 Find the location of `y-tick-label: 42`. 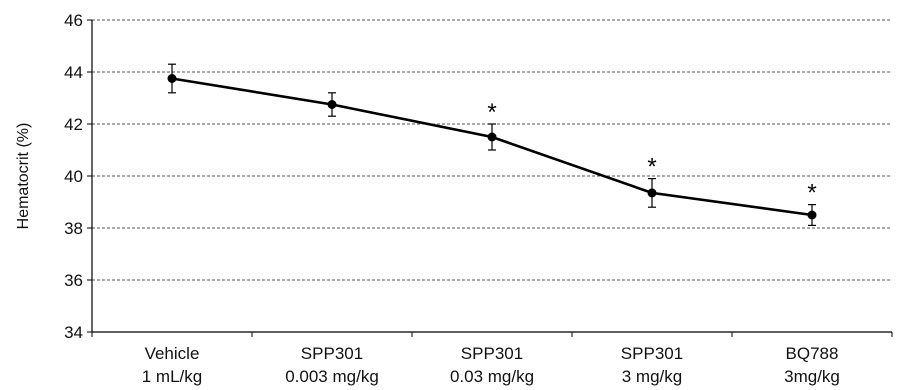

y-tick-label: 42 is located at coordinates (73, 124).